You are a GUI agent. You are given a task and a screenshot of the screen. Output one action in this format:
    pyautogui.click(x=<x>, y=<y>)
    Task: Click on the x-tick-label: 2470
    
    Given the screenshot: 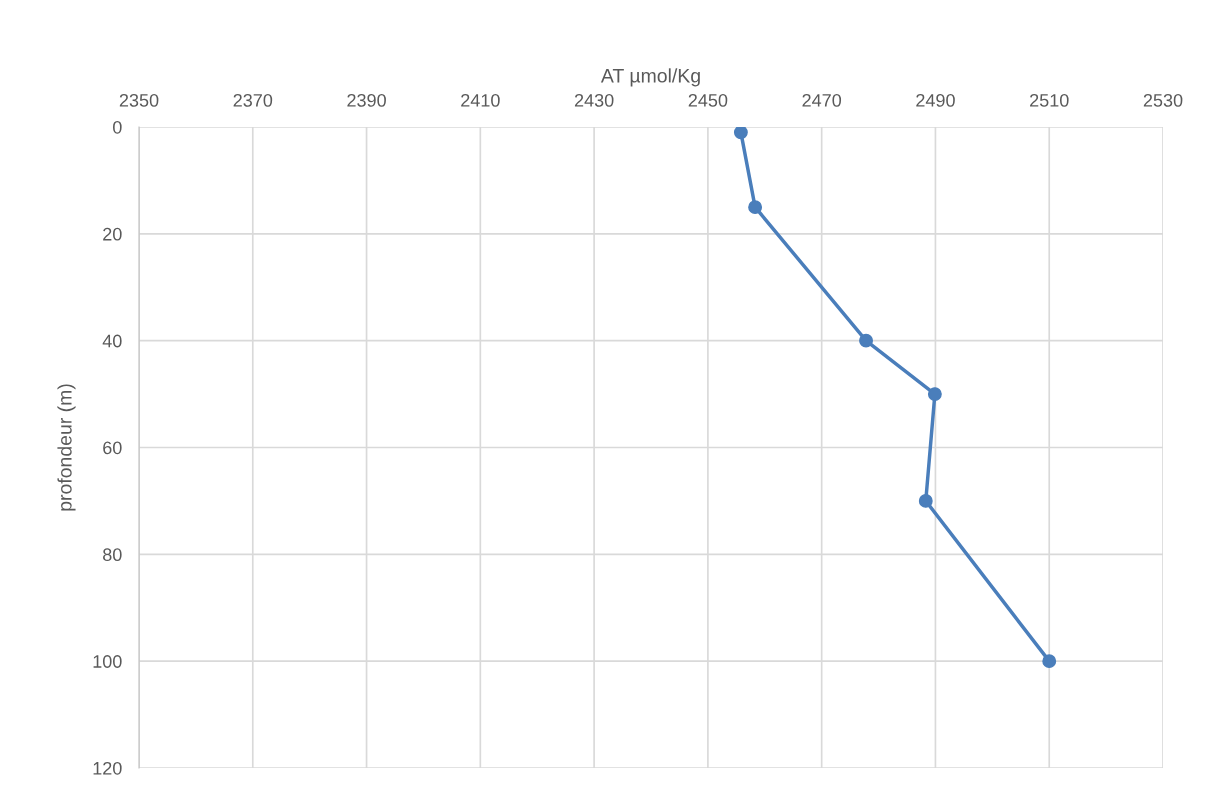 What is the action you would take?
    pyautogui.click(x=822, y=100)
    